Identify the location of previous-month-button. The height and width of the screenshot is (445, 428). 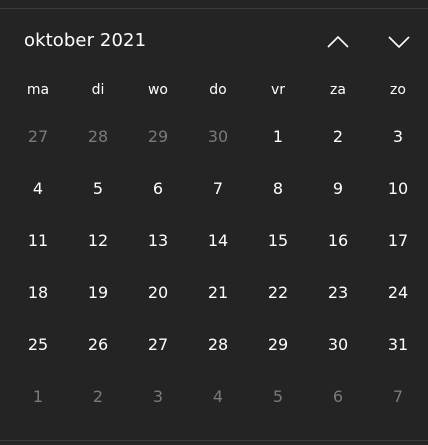
(338, 42).